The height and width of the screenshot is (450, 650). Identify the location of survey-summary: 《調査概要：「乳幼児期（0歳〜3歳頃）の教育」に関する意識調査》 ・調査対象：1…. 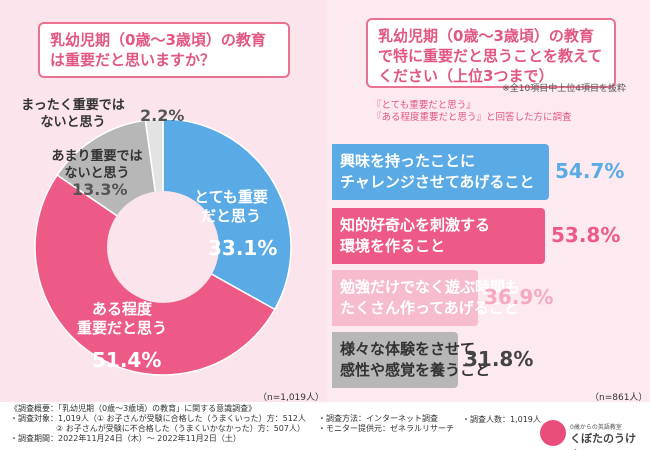
(158, 424).